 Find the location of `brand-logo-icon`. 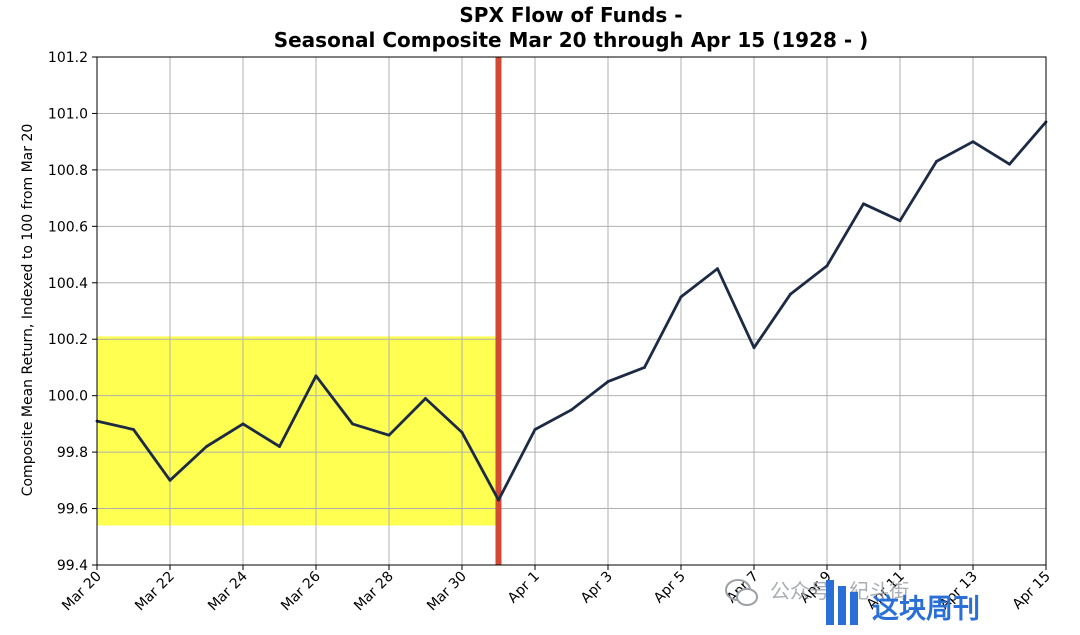

brand-logo-icon is located at coordinates (842, 602).